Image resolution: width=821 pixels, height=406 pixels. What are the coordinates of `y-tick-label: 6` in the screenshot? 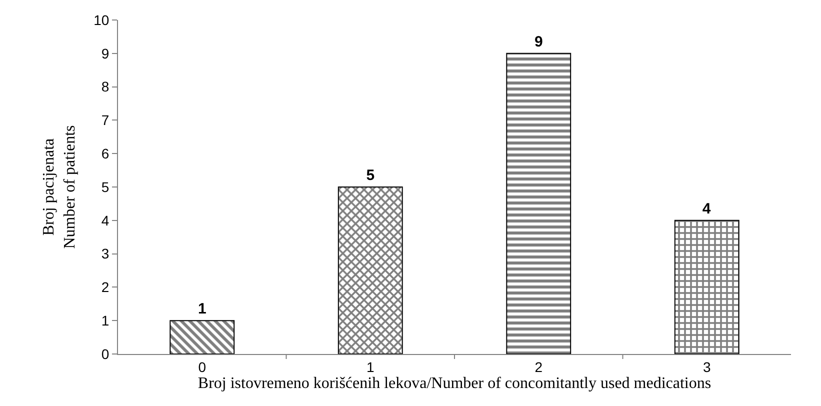 It's located at (105, 154).